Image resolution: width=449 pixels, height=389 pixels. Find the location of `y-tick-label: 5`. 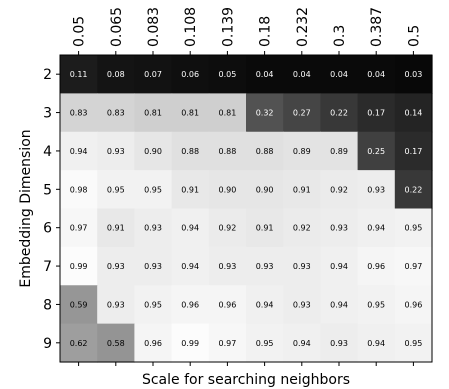

y-tick-label: 5 is located at coordinates (47, 190).